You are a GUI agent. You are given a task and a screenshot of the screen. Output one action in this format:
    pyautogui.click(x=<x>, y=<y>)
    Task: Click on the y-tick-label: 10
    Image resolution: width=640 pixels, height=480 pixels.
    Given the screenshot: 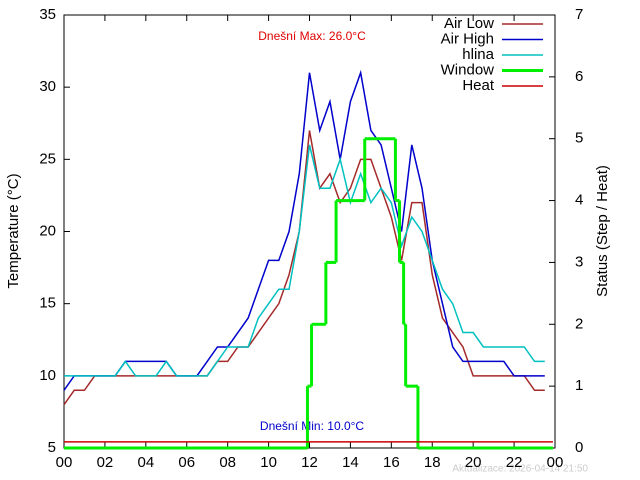 What is the action you would take?
    pyautogui.click(x=47, y=375)
    